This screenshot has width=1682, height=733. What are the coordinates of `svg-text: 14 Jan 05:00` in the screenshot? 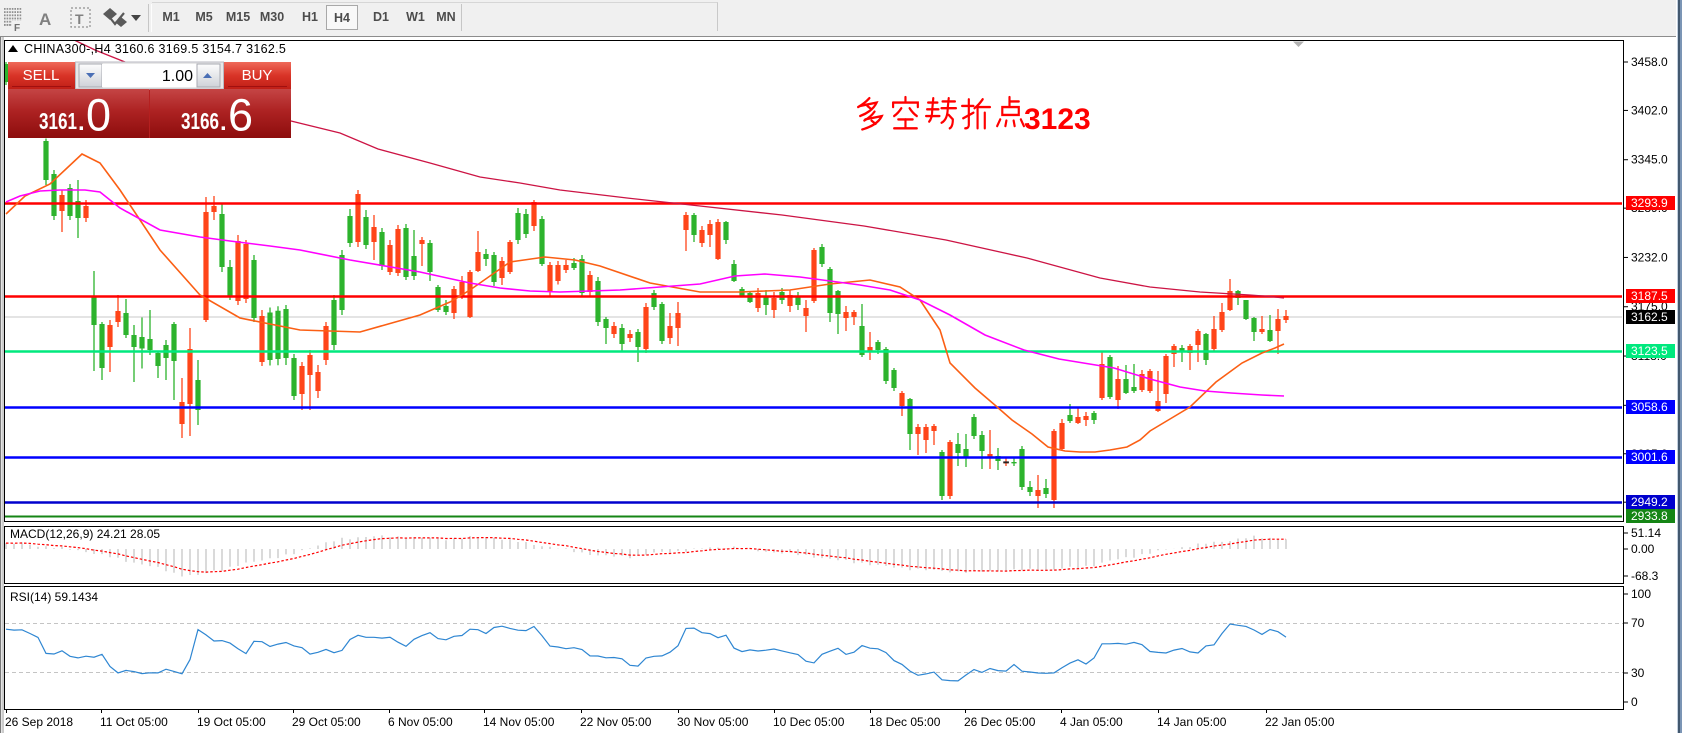 It's located at (1192, 722).